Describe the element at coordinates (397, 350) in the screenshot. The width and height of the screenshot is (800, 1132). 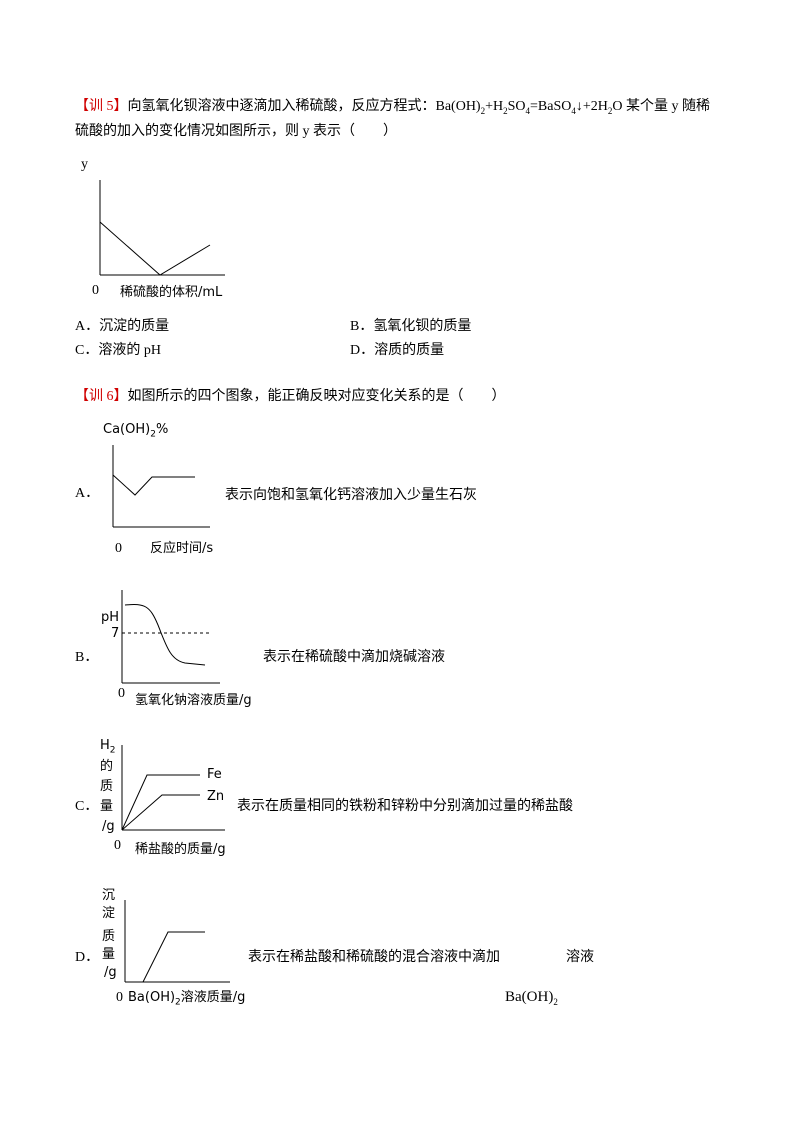
I see `option: D．溶质的质量` at that location.